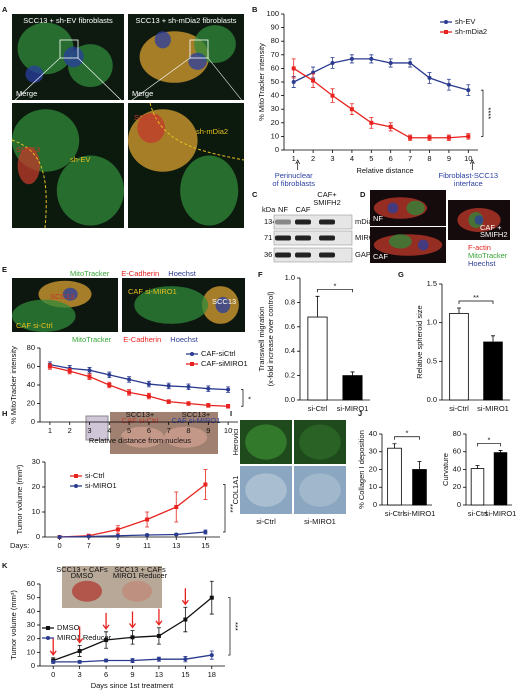  What do you see at coordinates (313, 255) in the screenshot?
I see `blot-strip` at bounding box center [313, 255].